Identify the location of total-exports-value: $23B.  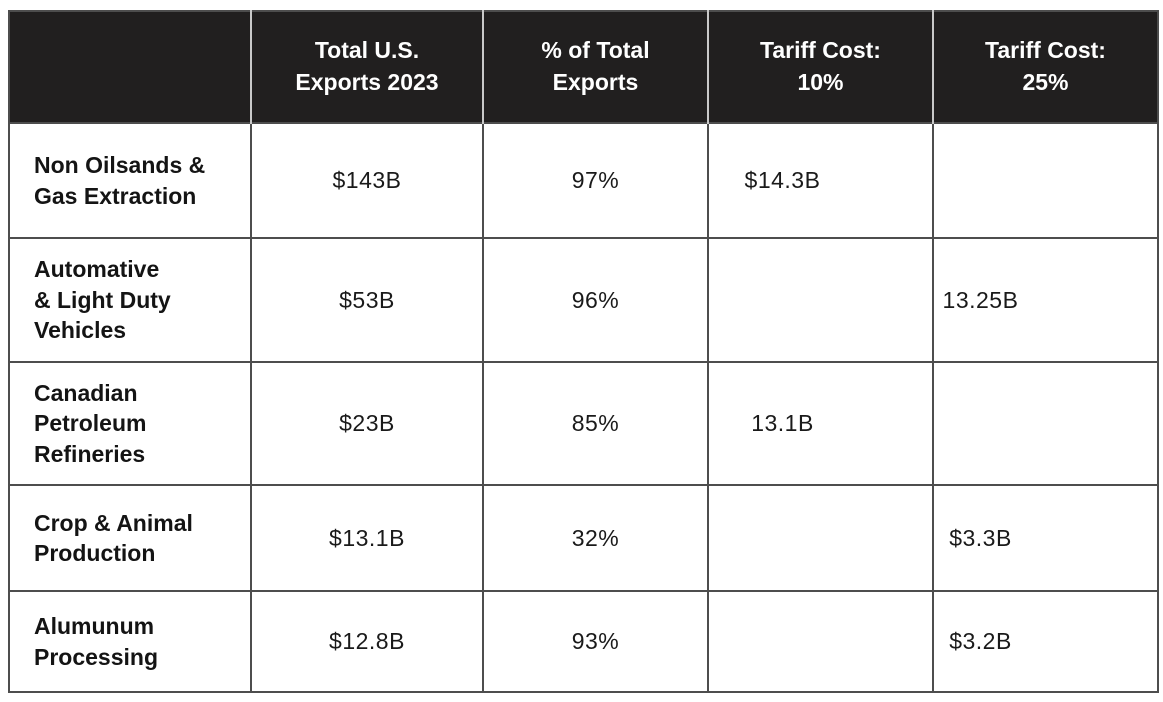
(367, 423).